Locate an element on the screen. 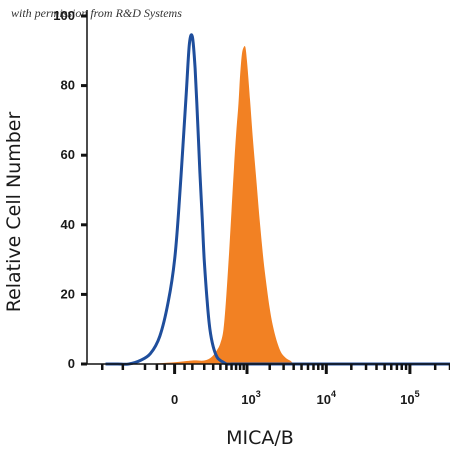  y-tick-label: 20 is located at coordinates (68, 293).